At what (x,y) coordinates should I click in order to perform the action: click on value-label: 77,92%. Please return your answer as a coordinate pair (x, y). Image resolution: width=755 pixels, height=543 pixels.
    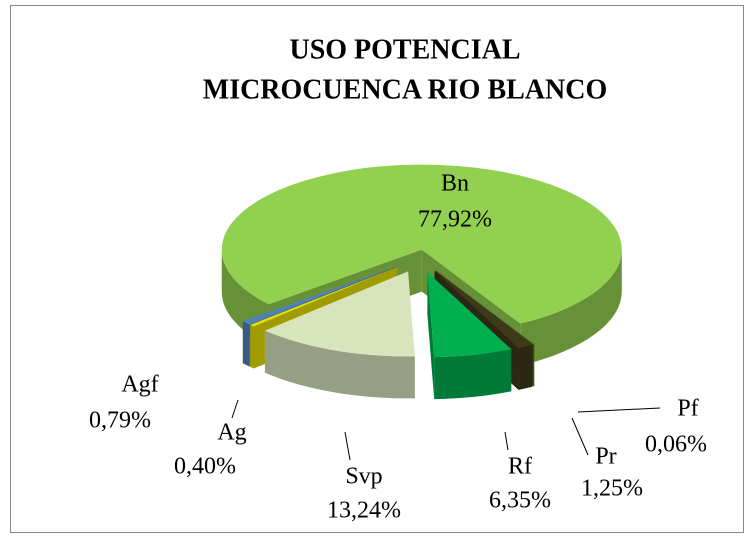
    Looking at the image, I should click on (455, 220).